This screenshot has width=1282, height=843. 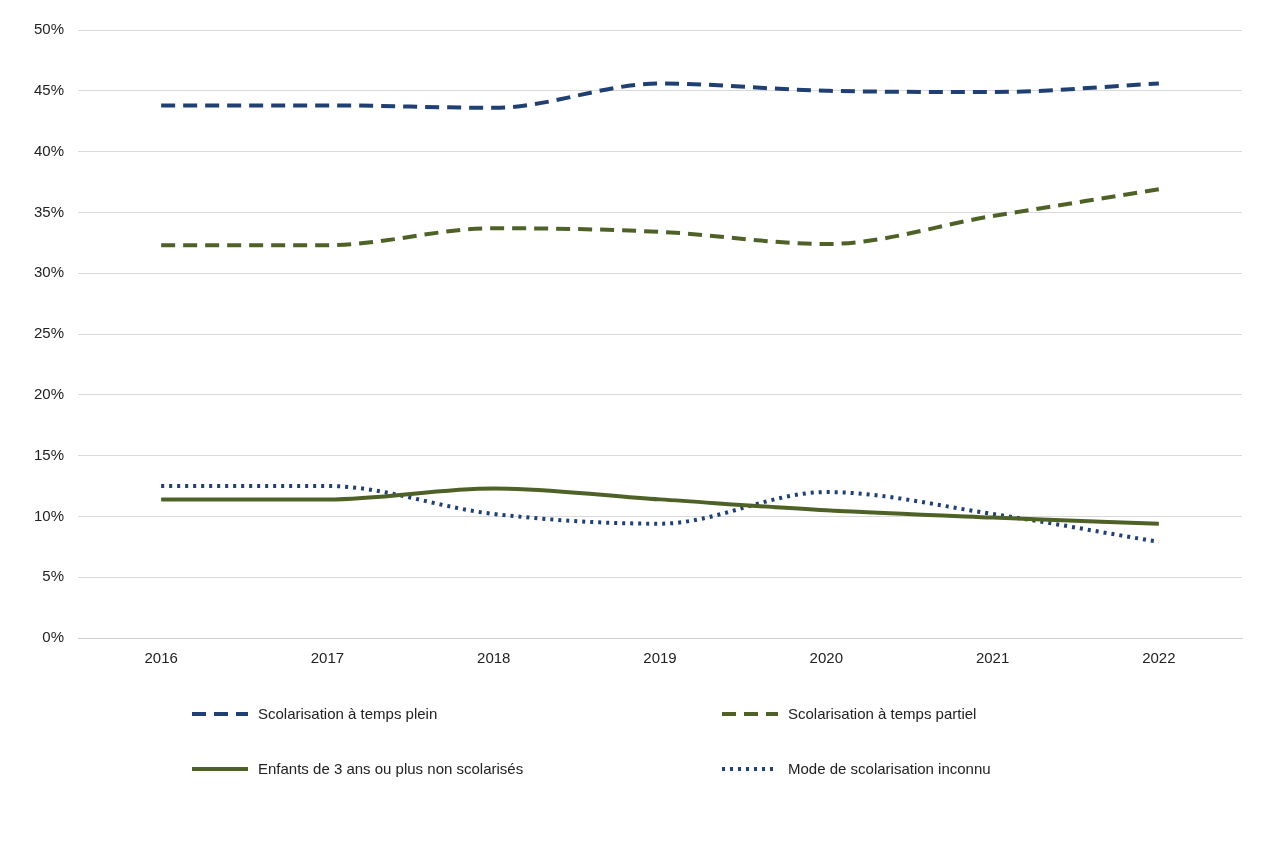 What do you see at coordinates (391, 768) in the screenshot?
I see `legend-label: Enfants de 3 ans ou plus non scolarisés` at bounding box center [391, 768].